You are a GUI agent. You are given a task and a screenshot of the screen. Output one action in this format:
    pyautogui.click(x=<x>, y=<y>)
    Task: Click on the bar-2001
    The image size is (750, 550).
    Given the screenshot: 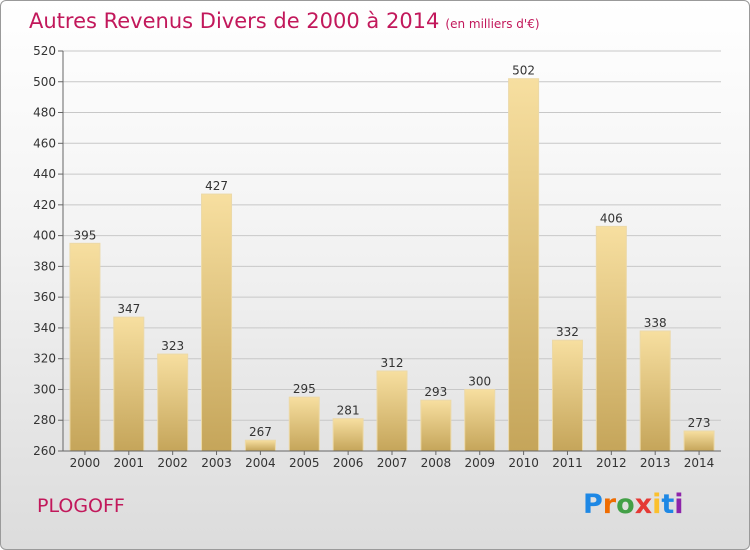 What is the action you would take?
    pyautogui.click(x=129, y=384)
    